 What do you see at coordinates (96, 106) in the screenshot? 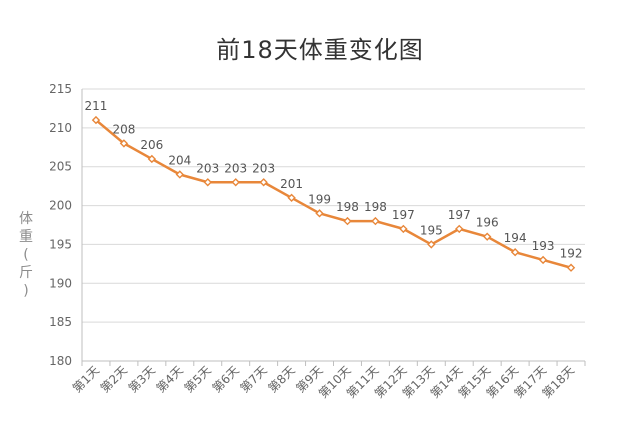
I see `data-label: 211` at bounding box center [96, 106].